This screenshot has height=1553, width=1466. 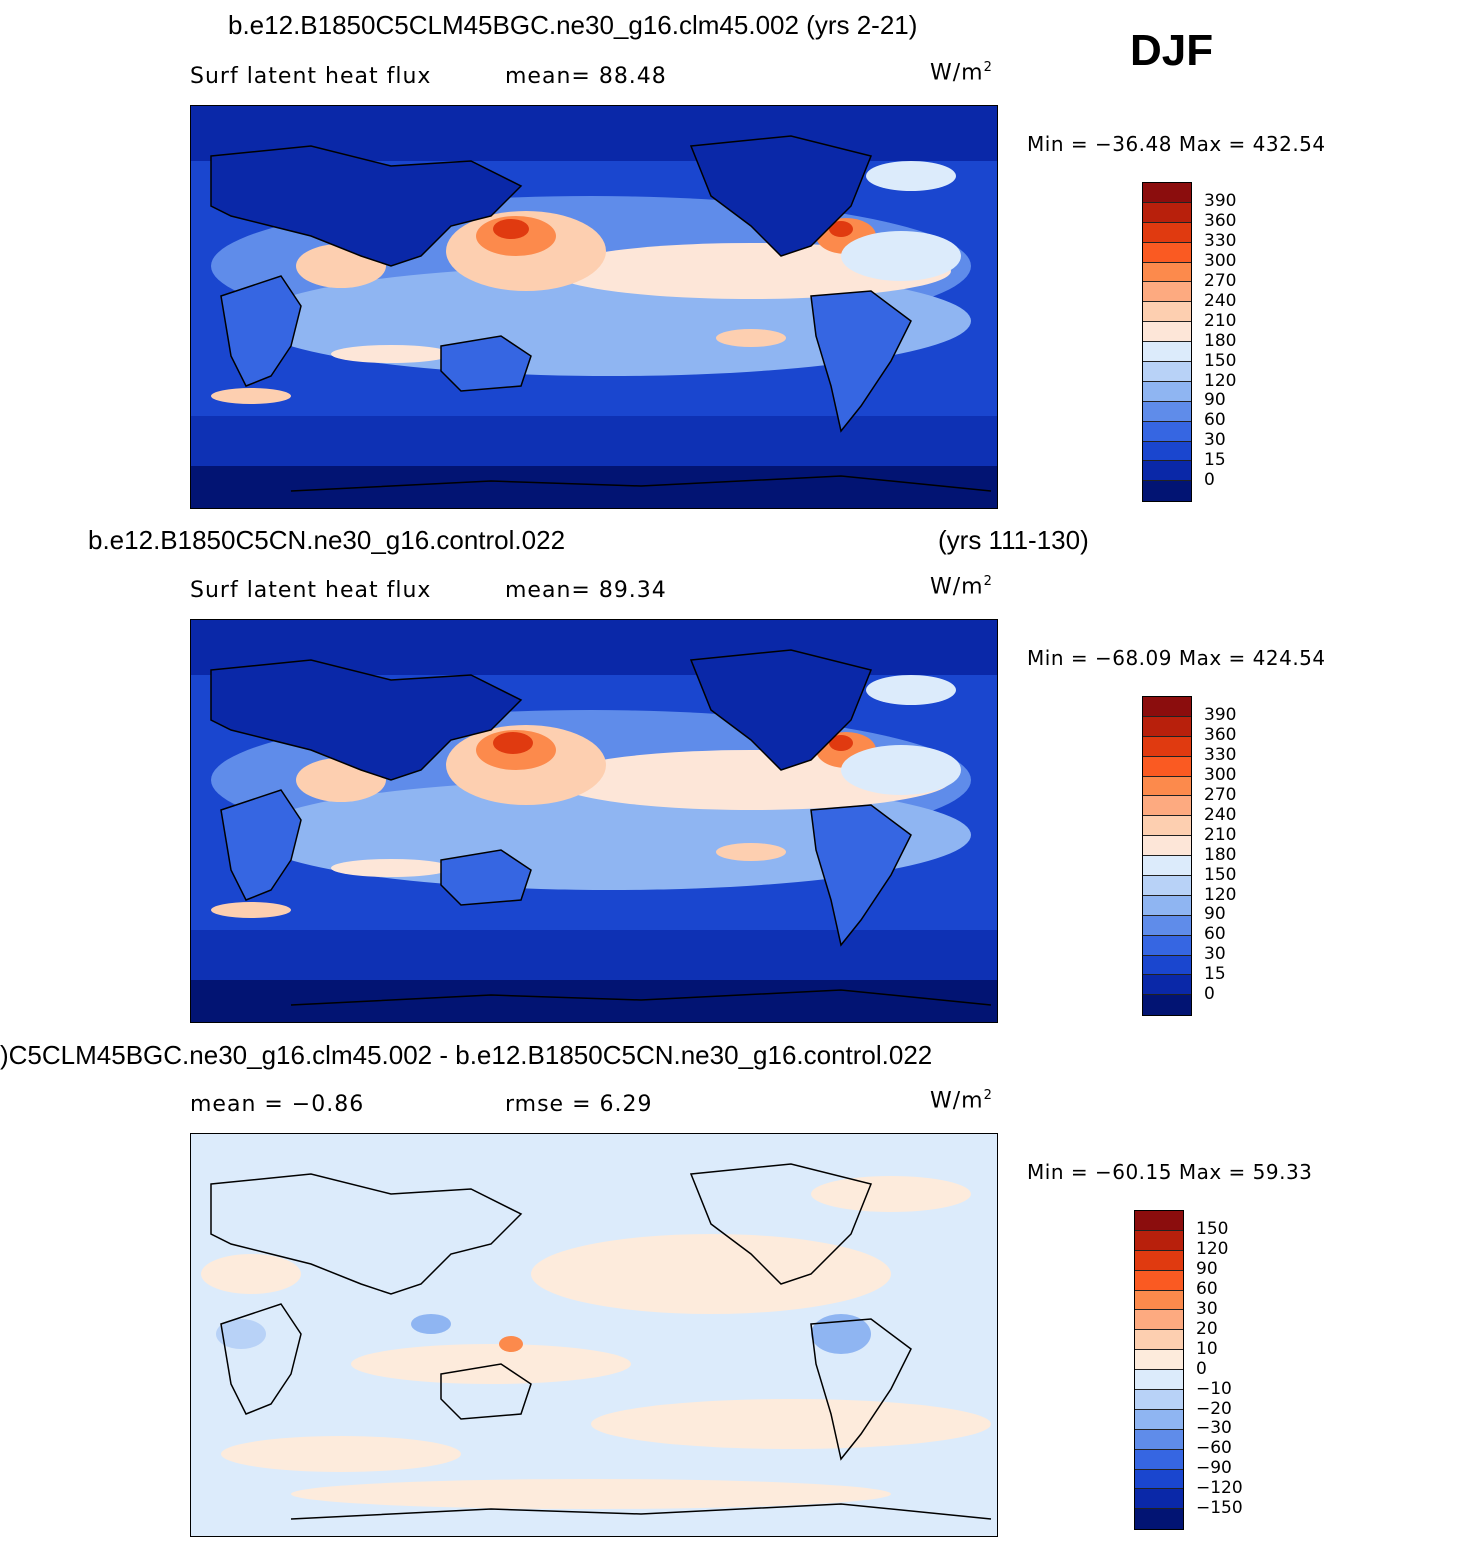 What do you see at coordinates (961, 587) in the screenshot?
I see `panel2-units: W/m2` at bounding box center [961, 587].